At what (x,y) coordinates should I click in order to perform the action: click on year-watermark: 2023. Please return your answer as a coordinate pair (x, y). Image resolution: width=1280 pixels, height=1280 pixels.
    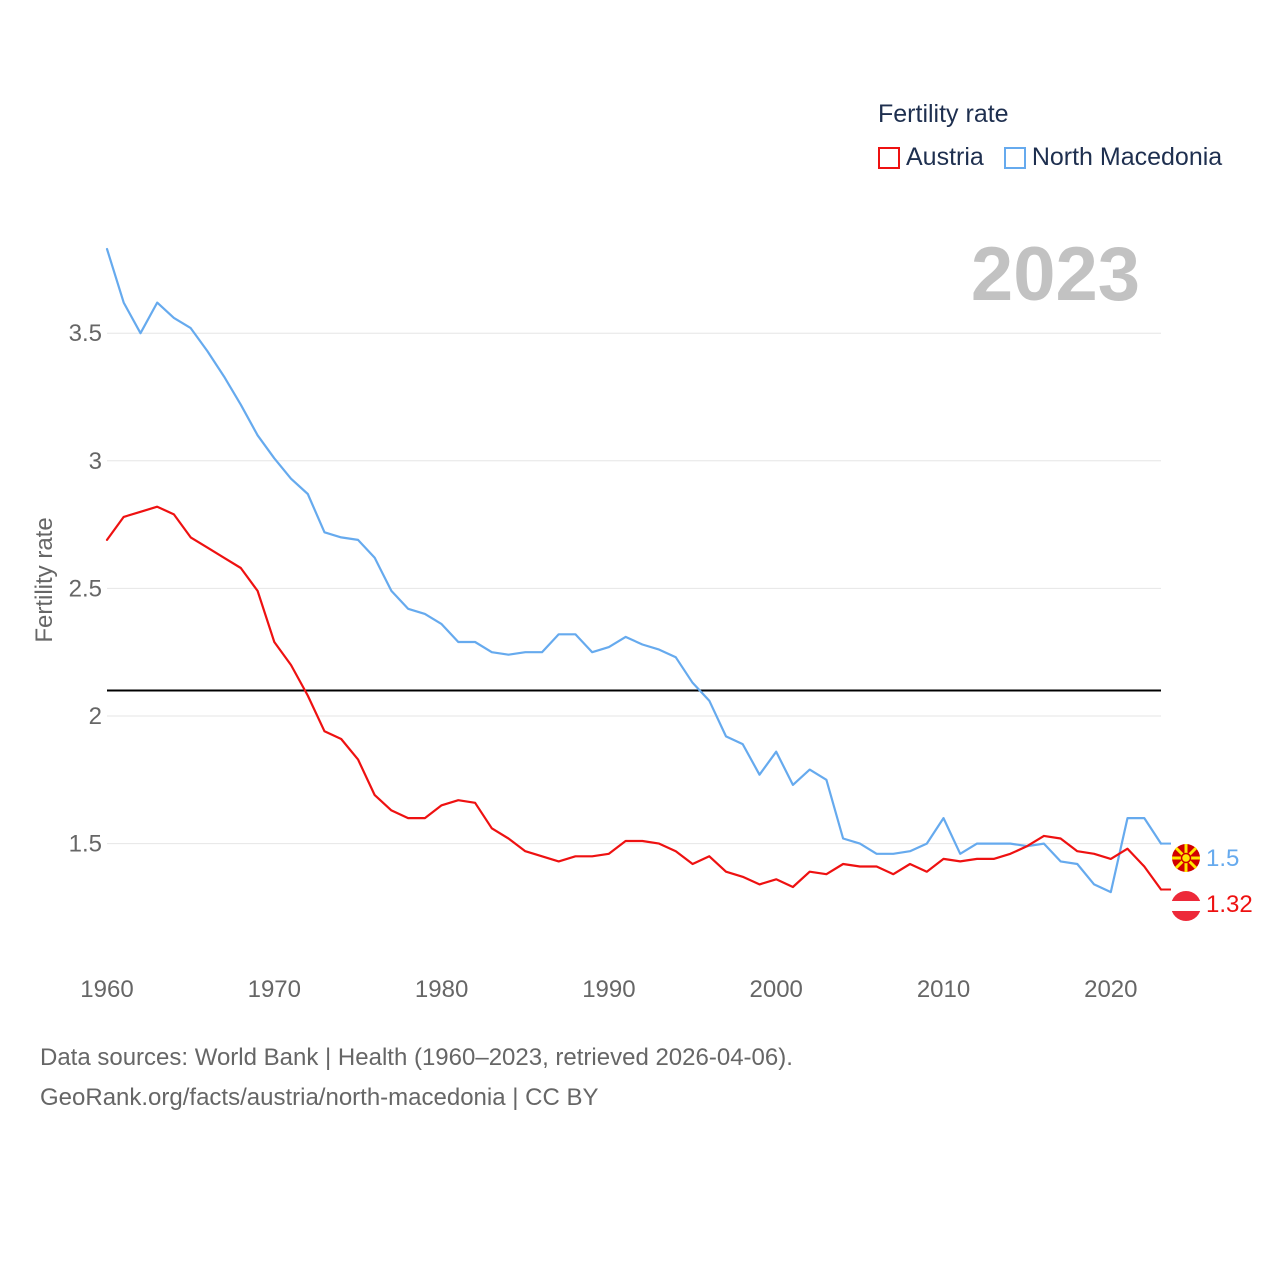
    Looking at the image, I should click on (1055, 274).